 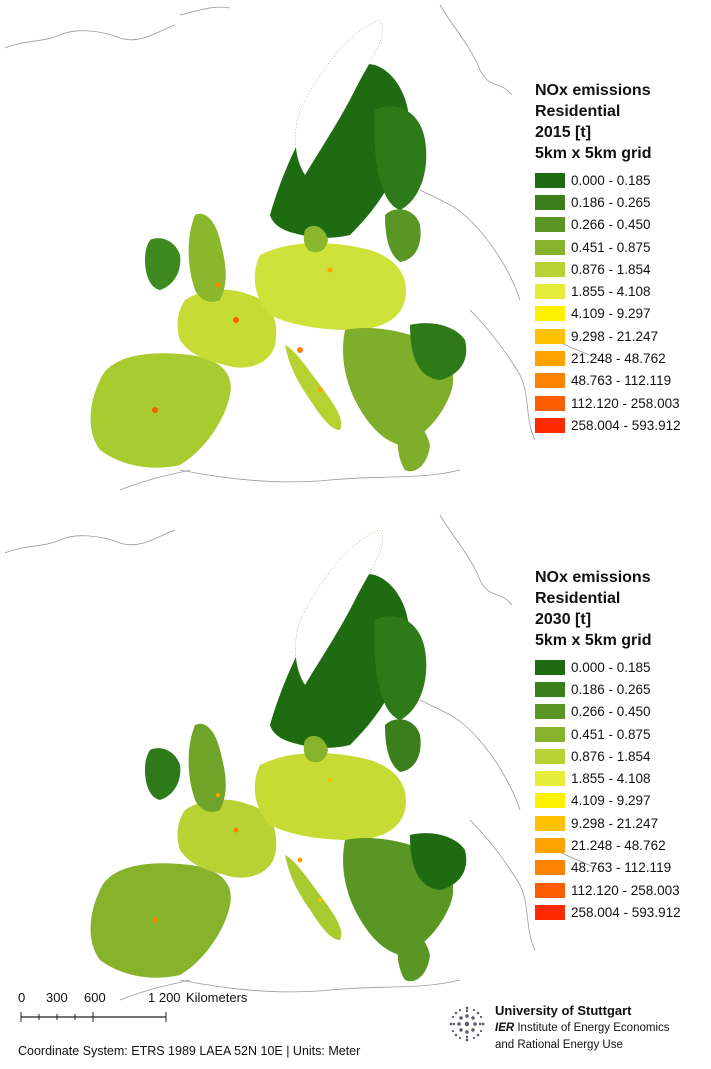 What do you see at coordinates (400, 668) in the screenshot?
I see `finland-2030` at bounding box center [400, 668].